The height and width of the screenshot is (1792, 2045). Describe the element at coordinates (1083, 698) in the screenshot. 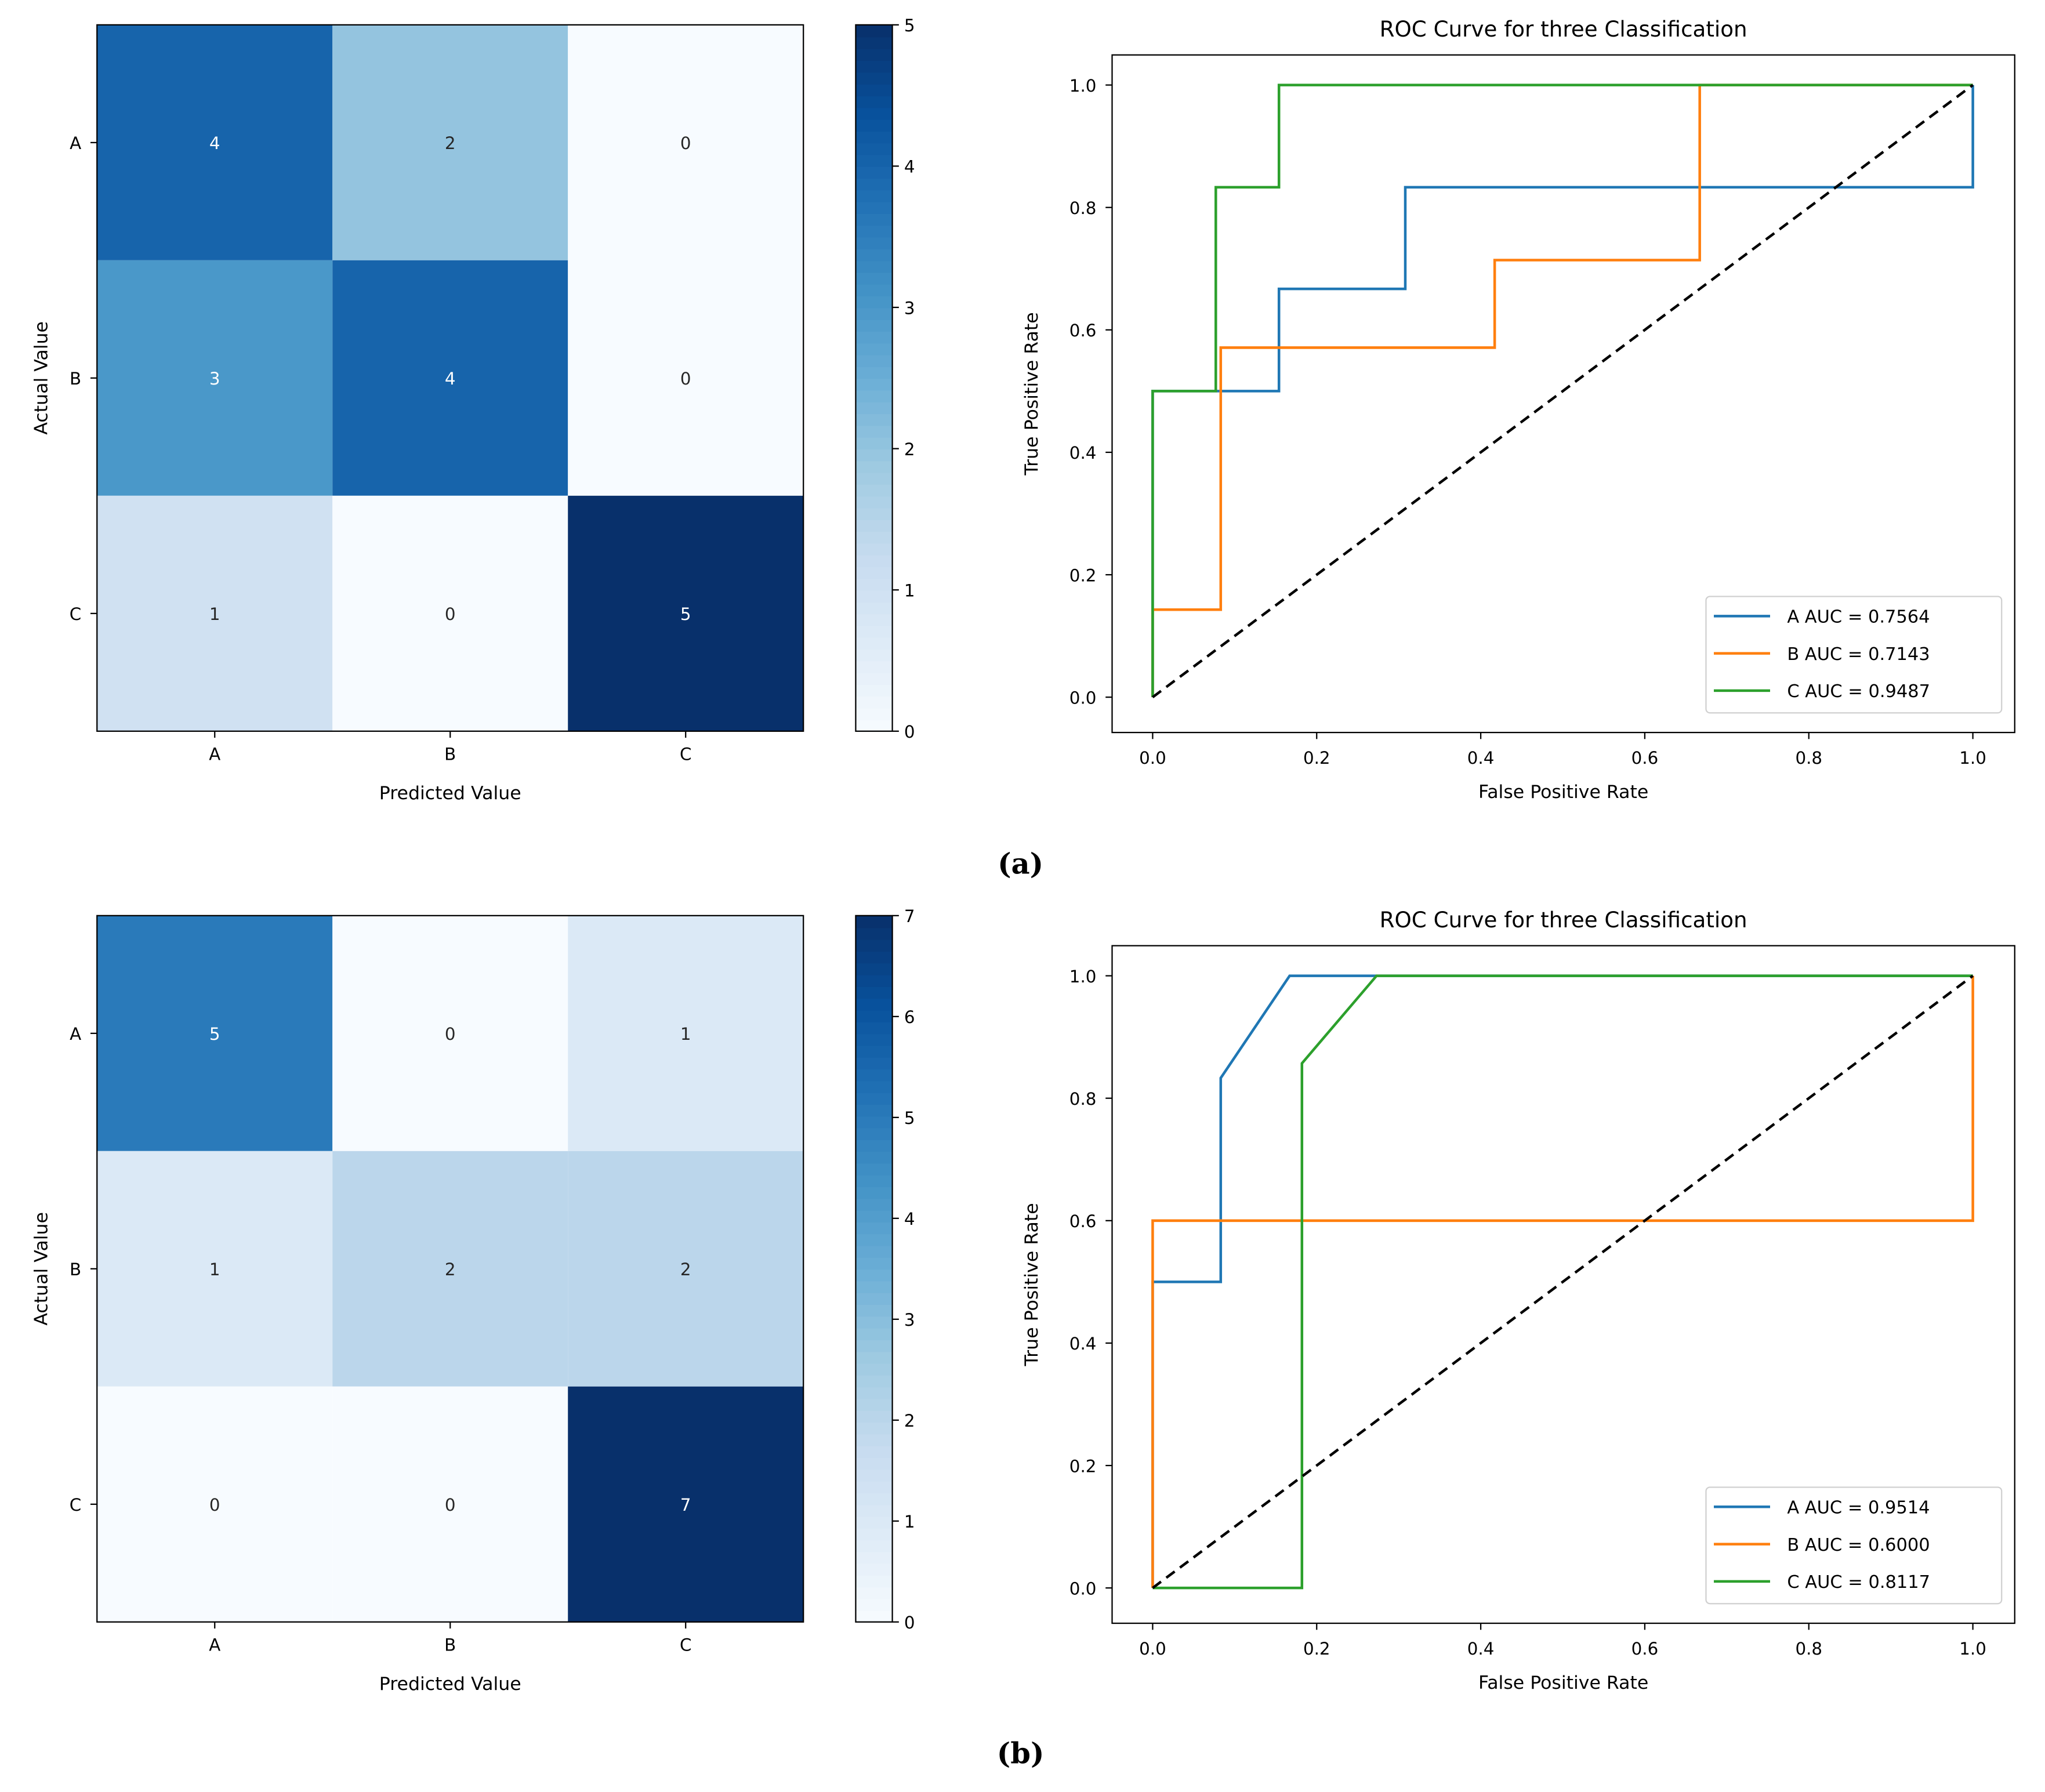

I see `y-tick-label: 0.0` at that location.